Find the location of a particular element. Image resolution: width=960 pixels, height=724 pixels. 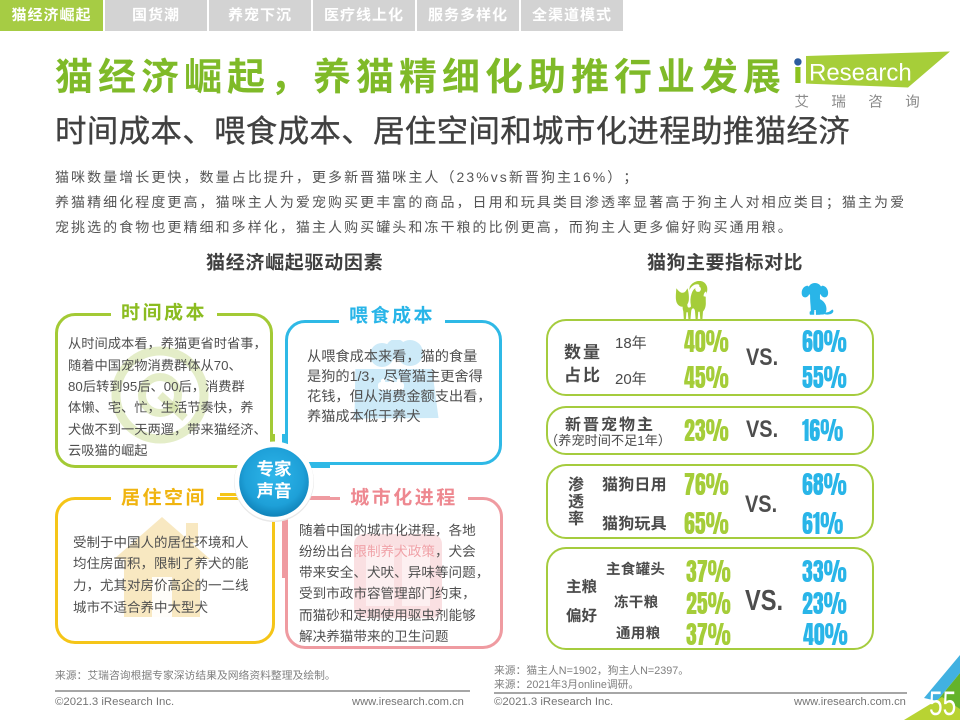

svg-text: 艾瑞咨询 is located at coordinates (869, 101).